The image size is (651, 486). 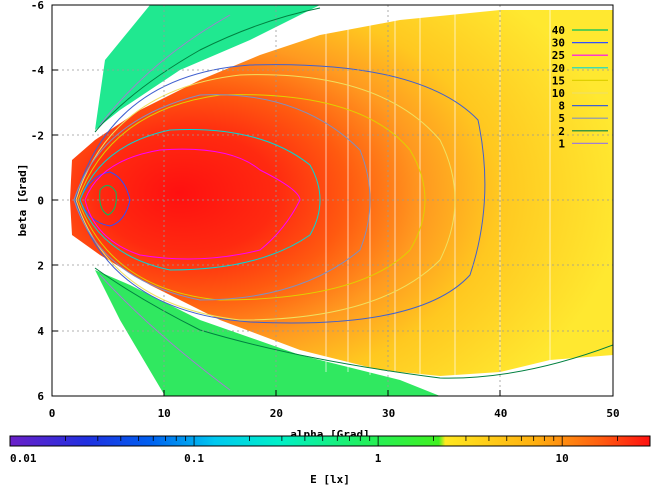 What do you see at coordinates (378, 458) in the screenshot?
I see `colorbar-tick-label: 1` at bounding box center [378, 458].